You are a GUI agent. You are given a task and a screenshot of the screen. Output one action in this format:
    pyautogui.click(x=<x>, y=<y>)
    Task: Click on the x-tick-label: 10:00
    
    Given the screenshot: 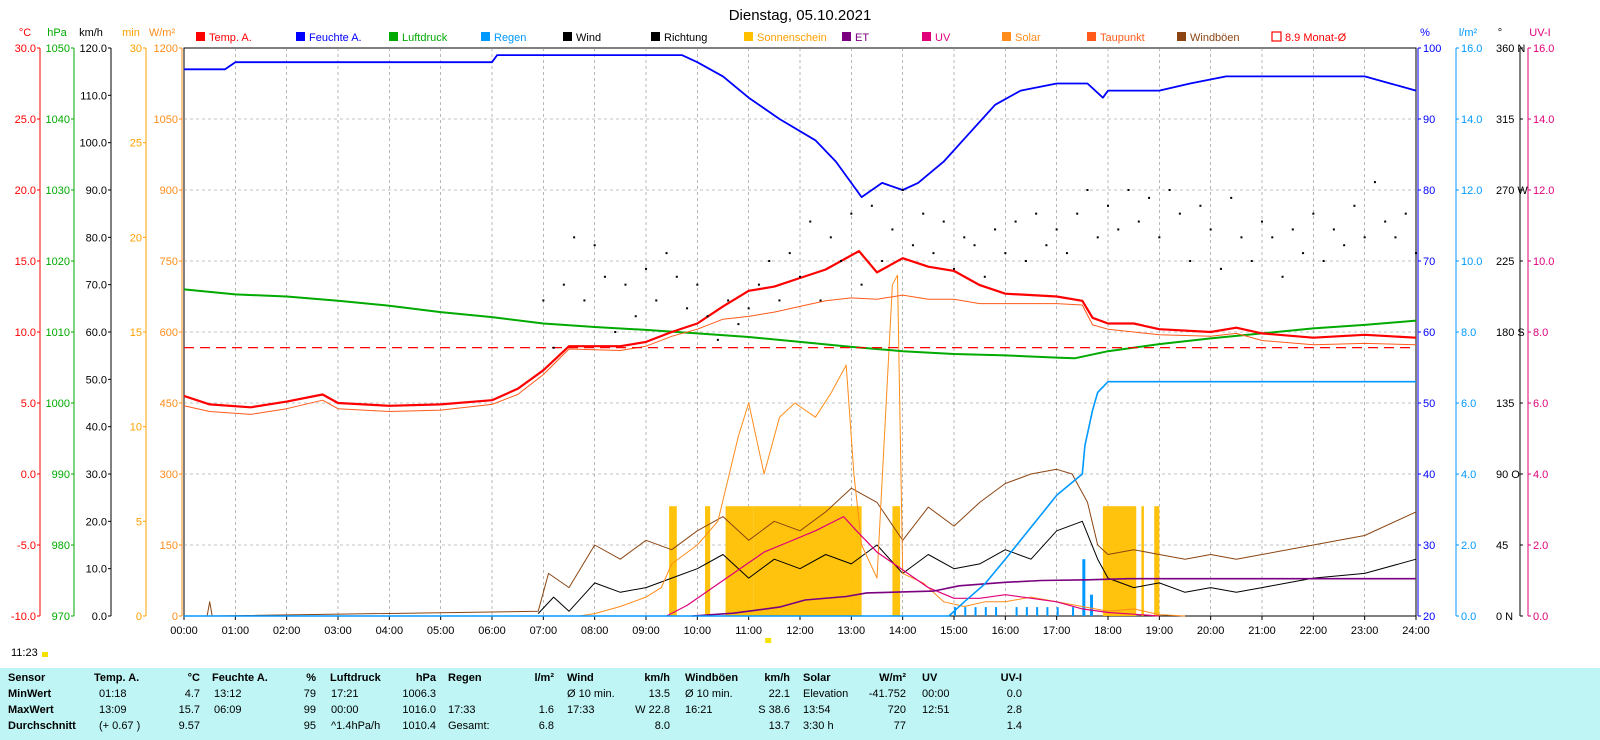 What is the action you would take?
    pyautogui.click(x=698, y=631)
    